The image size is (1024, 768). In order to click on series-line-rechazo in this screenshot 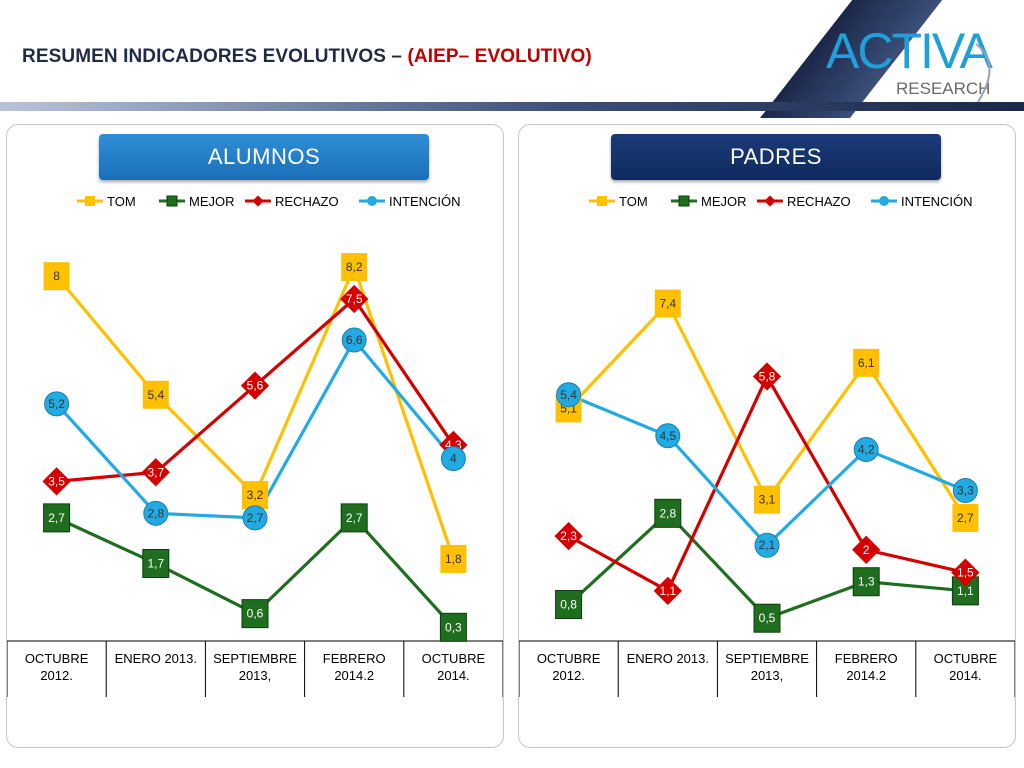, I will do `click(766, 483)`.